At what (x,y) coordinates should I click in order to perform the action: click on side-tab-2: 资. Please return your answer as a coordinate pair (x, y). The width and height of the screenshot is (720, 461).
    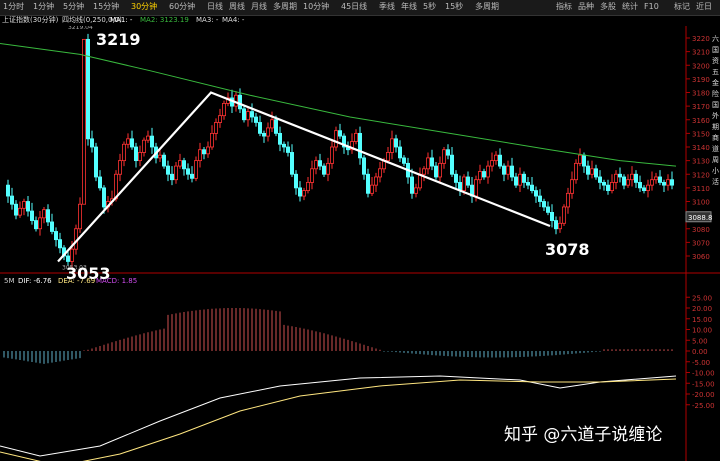
    Looking at the image, I should click on (715, 61).